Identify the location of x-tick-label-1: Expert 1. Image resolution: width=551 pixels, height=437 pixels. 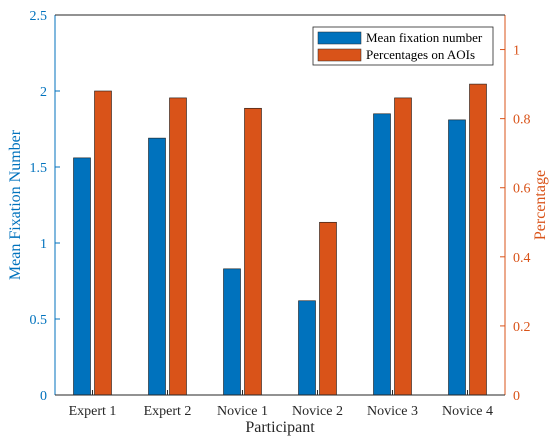
(93, 411).